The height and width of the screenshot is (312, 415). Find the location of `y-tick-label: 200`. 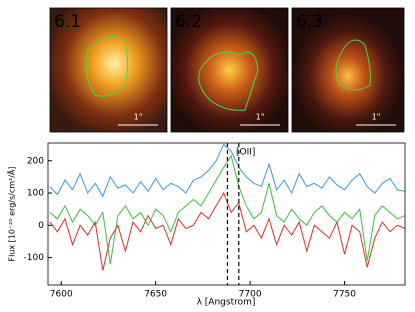

y-tick-label: 200 is located at coordinates (35, 161).